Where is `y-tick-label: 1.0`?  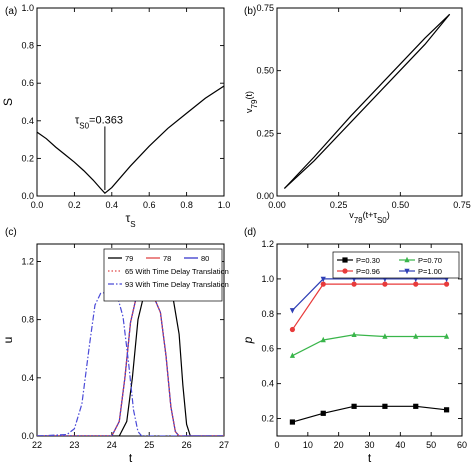 y-tick-label: 1.0 is located at coordinates (27, 8).